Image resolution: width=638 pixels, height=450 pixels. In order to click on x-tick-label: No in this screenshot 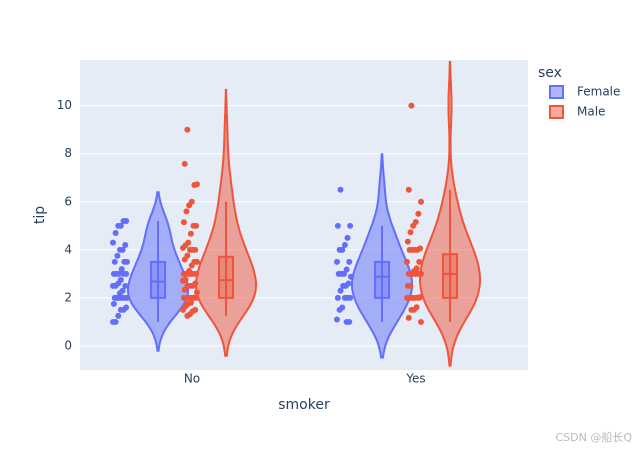, I will do `click(192, 379)`.